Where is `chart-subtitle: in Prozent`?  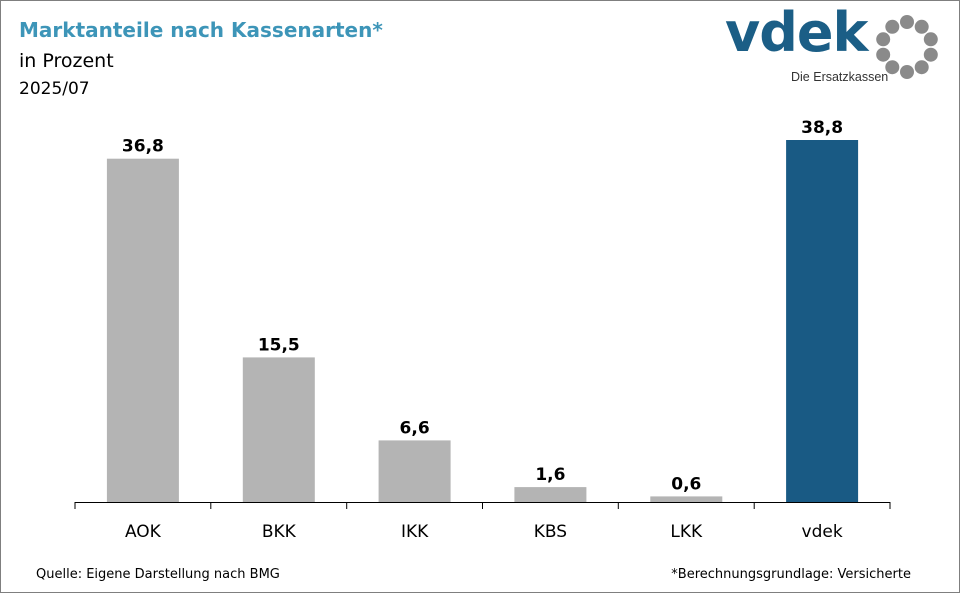
chart-subtitle: in Prozent is located at coordinates (66, 61).